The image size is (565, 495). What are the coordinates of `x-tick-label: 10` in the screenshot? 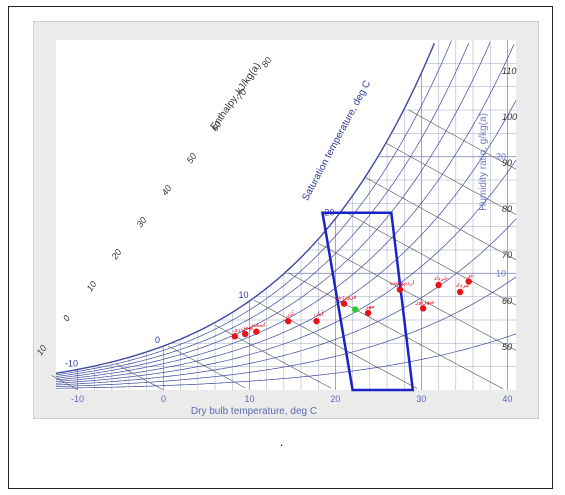 It's located at (249, 399).